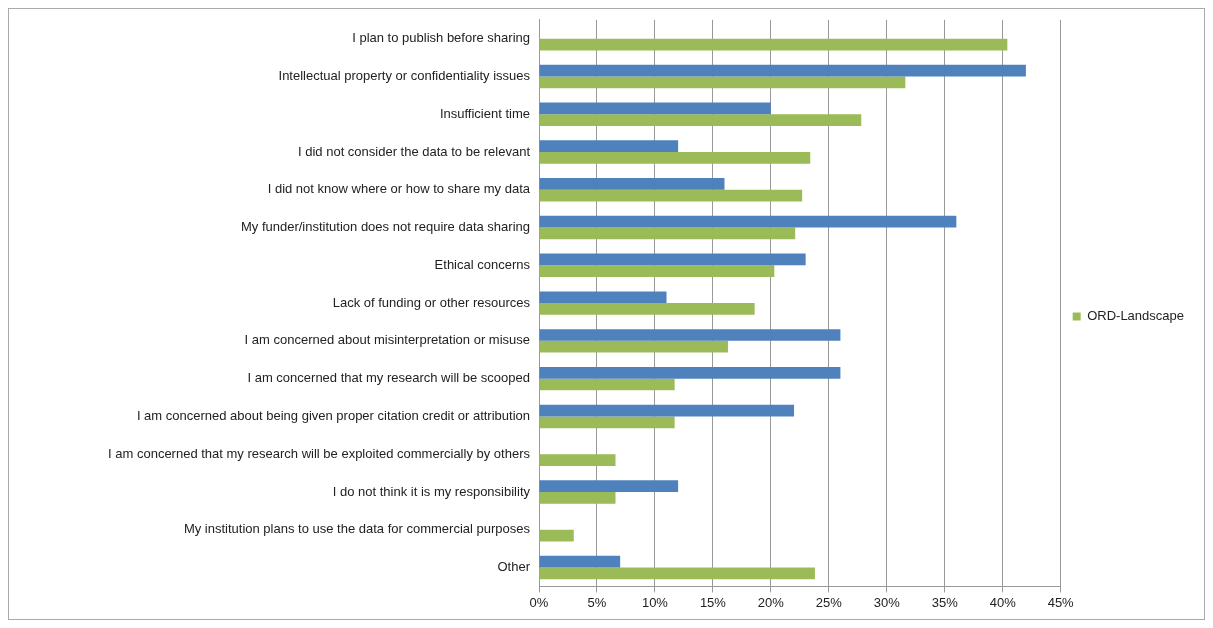 Image resolution: width=1213 pixels, height=628 pixels. Describe the element at coordinates (887, 602) in the screenshot. I see `x-tick-label: 30%` at that location.